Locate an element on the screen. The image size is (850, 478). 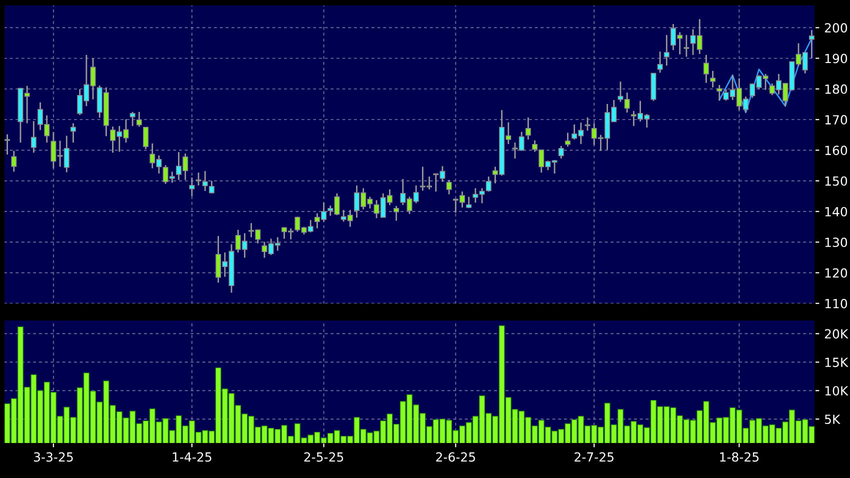
y-tick-label: 150 is located at coordinates (836, 181).